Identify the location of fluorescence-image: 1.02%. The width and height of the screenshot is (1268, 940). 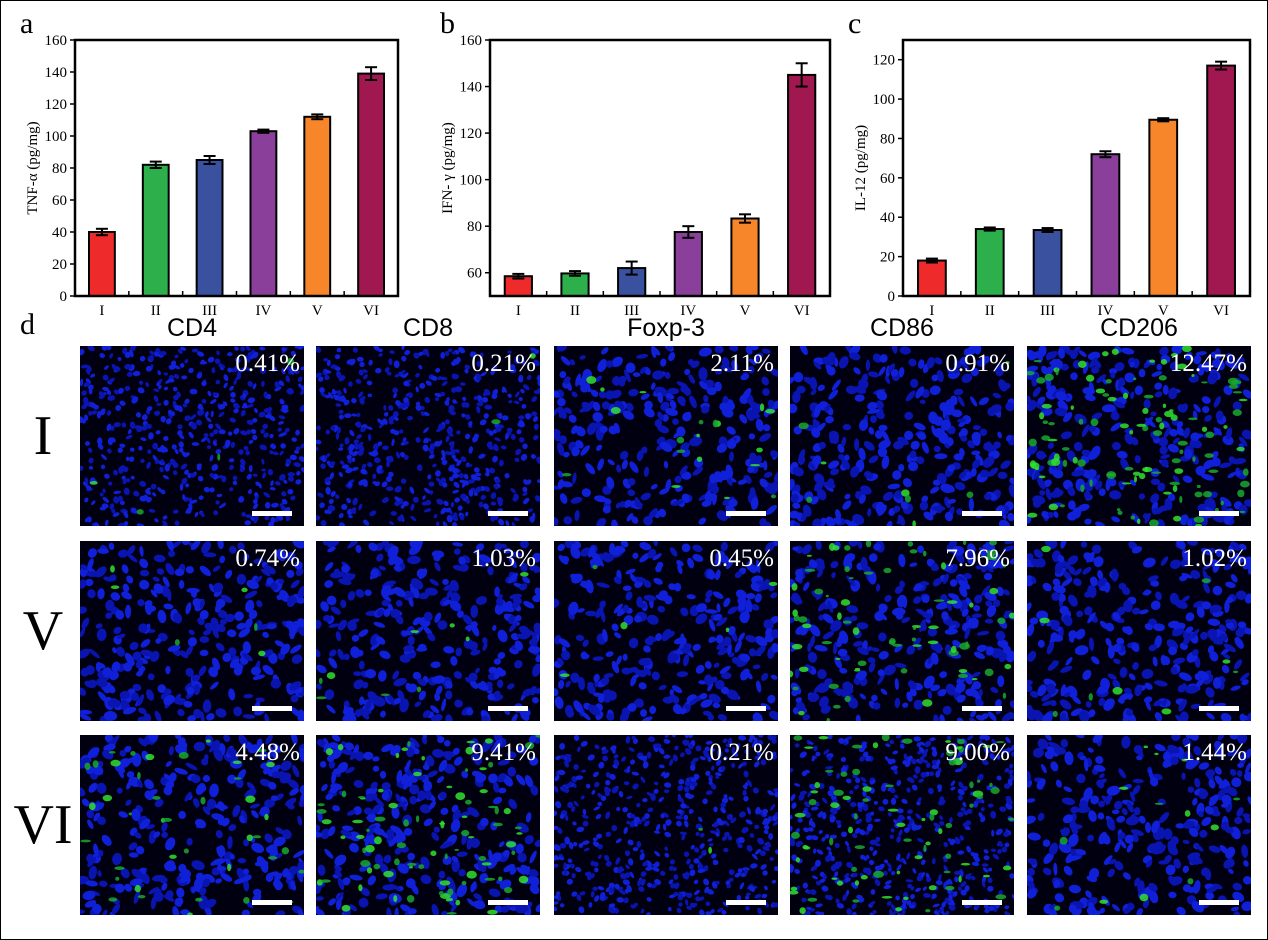
(1139, 631).